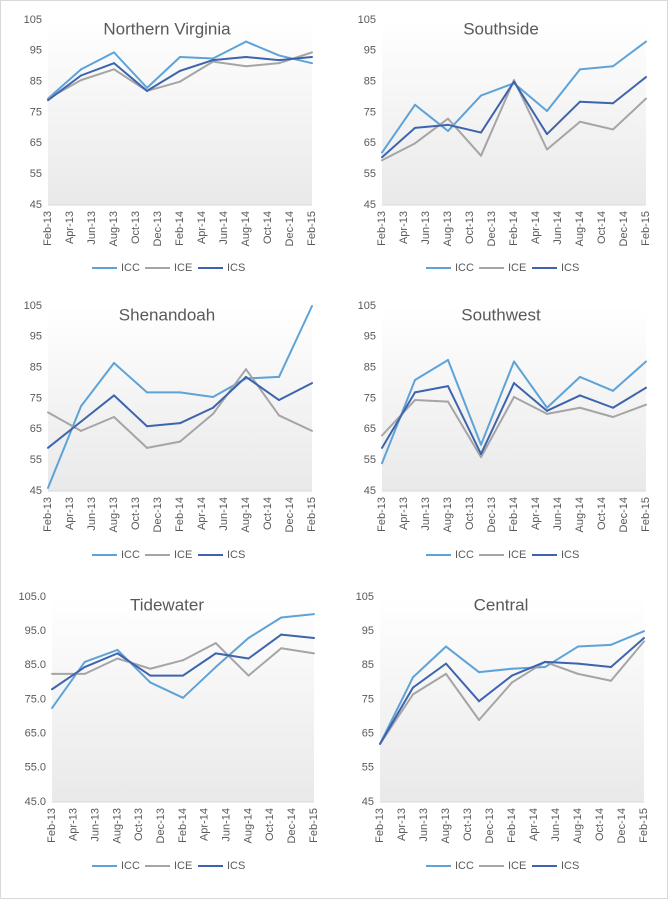 This screenshot has width=668, height=899. What do you see at coordinates (136, 227) in the screenshot?
I see `x-tick-label: Oct-13` at bounding box center [136, 227].